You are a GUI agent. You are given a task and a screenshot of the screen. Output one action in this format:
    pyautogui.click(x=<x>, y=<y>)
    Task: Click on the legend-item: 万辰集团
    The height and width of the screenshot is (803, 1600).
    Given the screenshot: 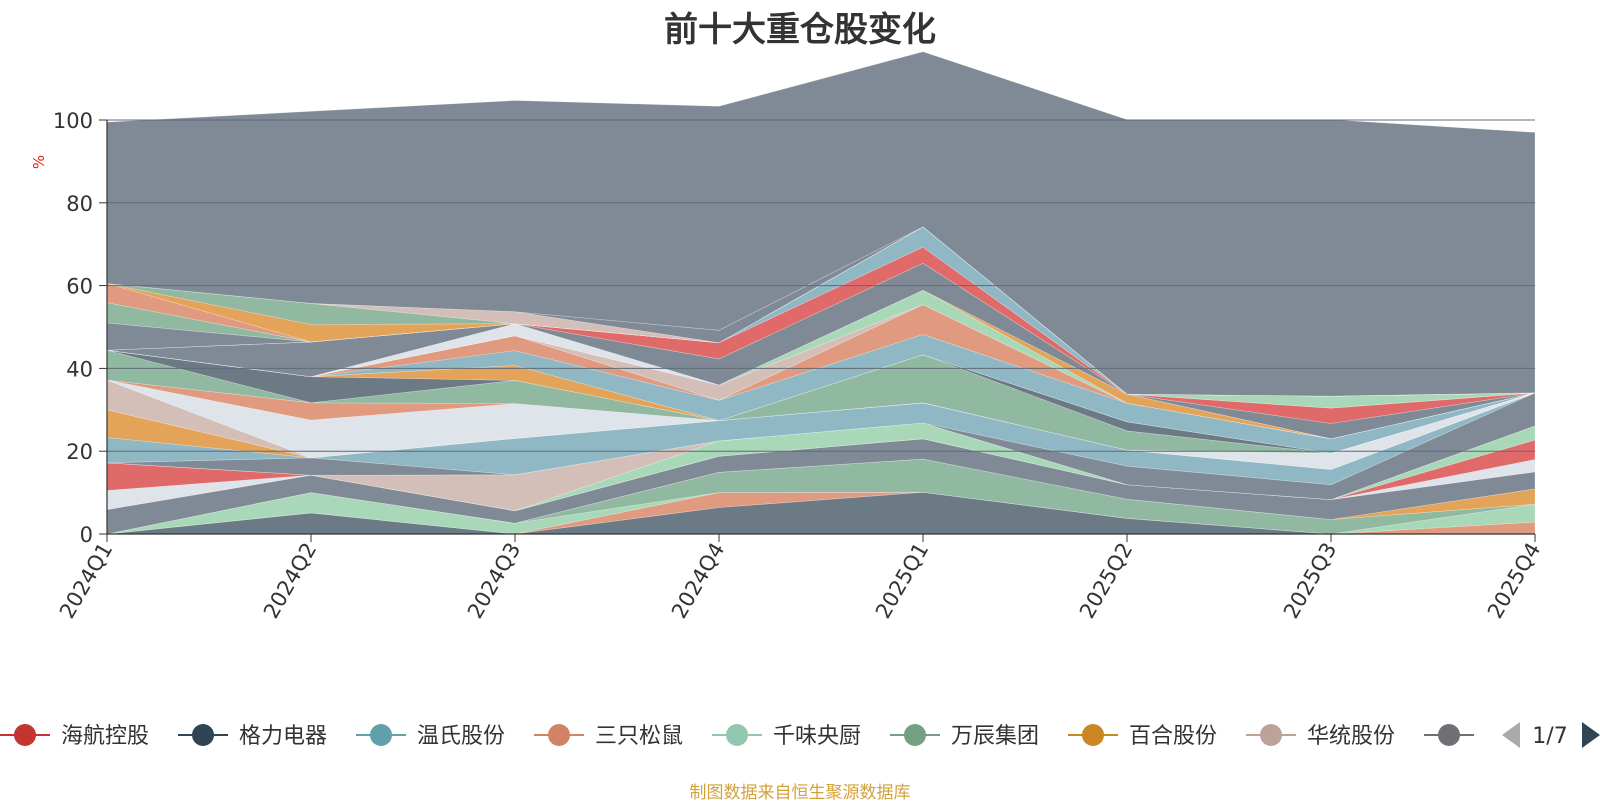 What is the action you would take?
    pyautogui.click(x=964, y=736)
    